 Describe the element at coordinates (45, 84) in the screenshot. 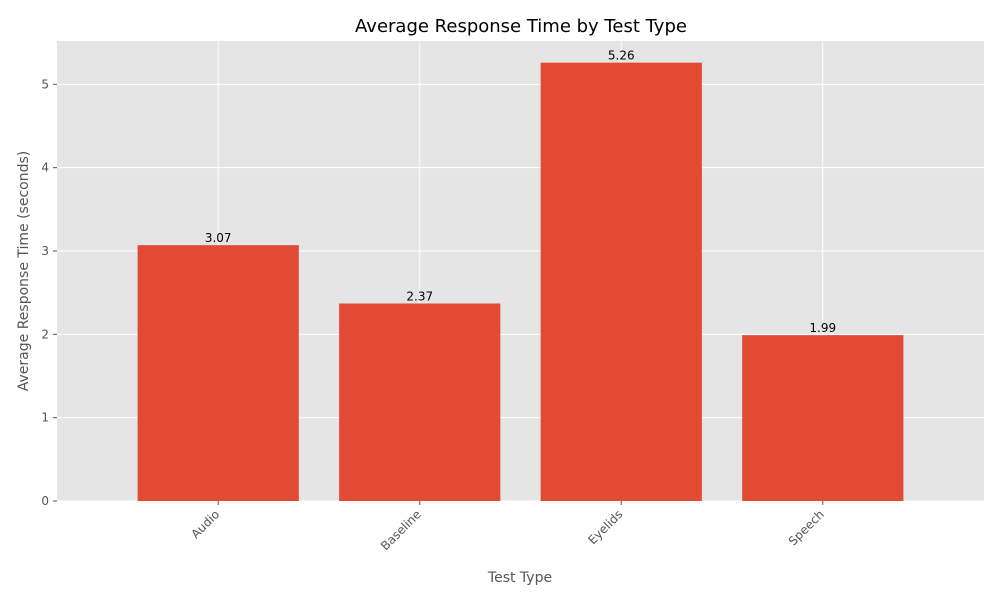

I see `y-tick-label: 5` at that location.